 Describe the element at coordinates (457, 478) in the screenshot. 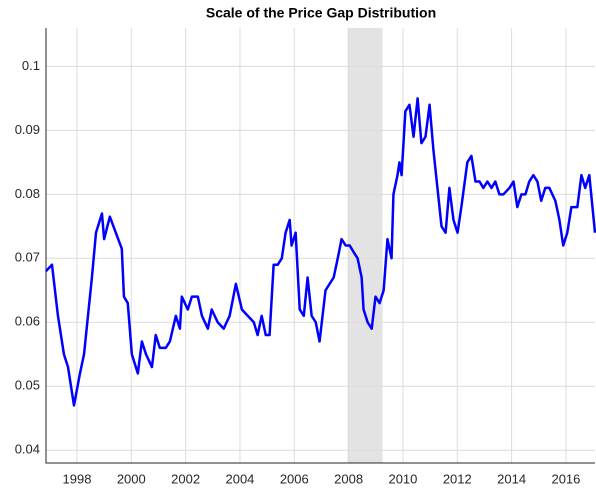

I see `x-tick-label: 2012` at that location.